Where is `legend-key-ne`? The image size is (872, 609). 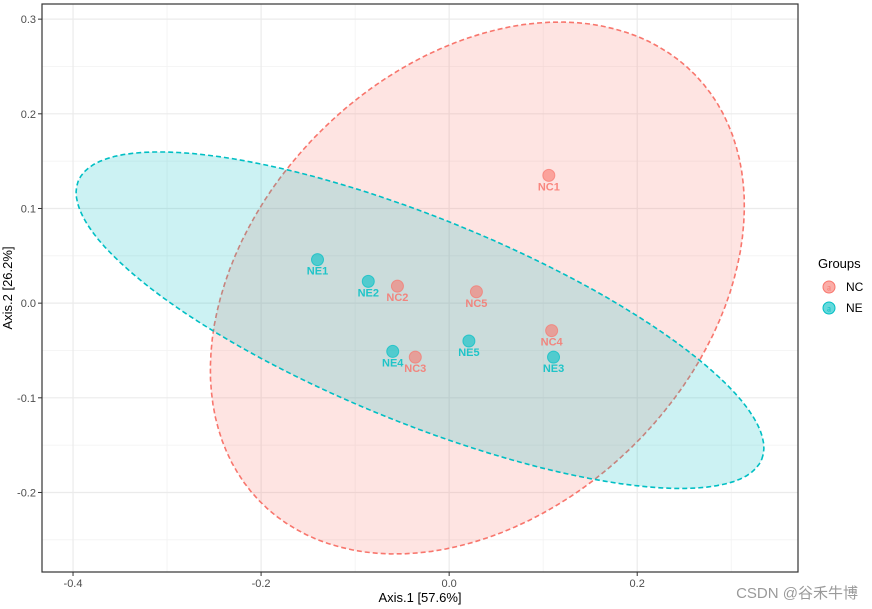 legend-key-ne is located at coordinates (829, 308).